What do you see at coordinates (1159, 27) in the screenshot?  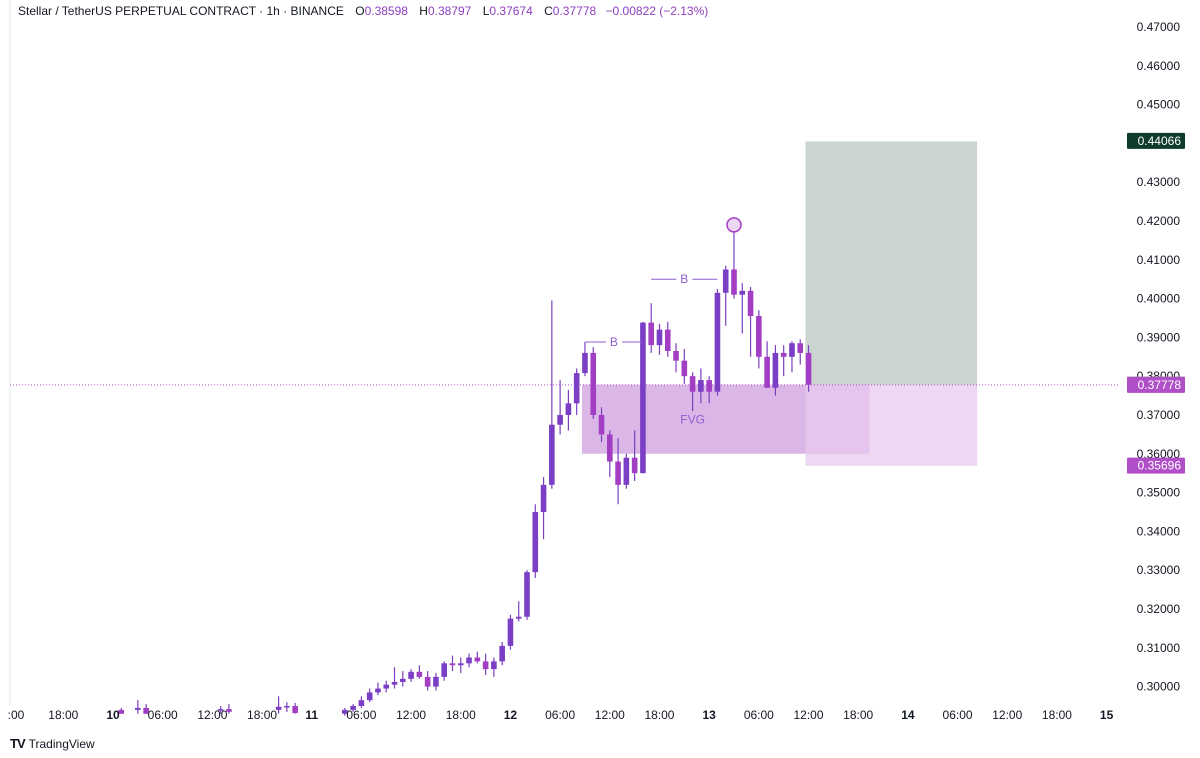 I see `y-axis-tick: 0.47000` at bounding box center [1159, 27].